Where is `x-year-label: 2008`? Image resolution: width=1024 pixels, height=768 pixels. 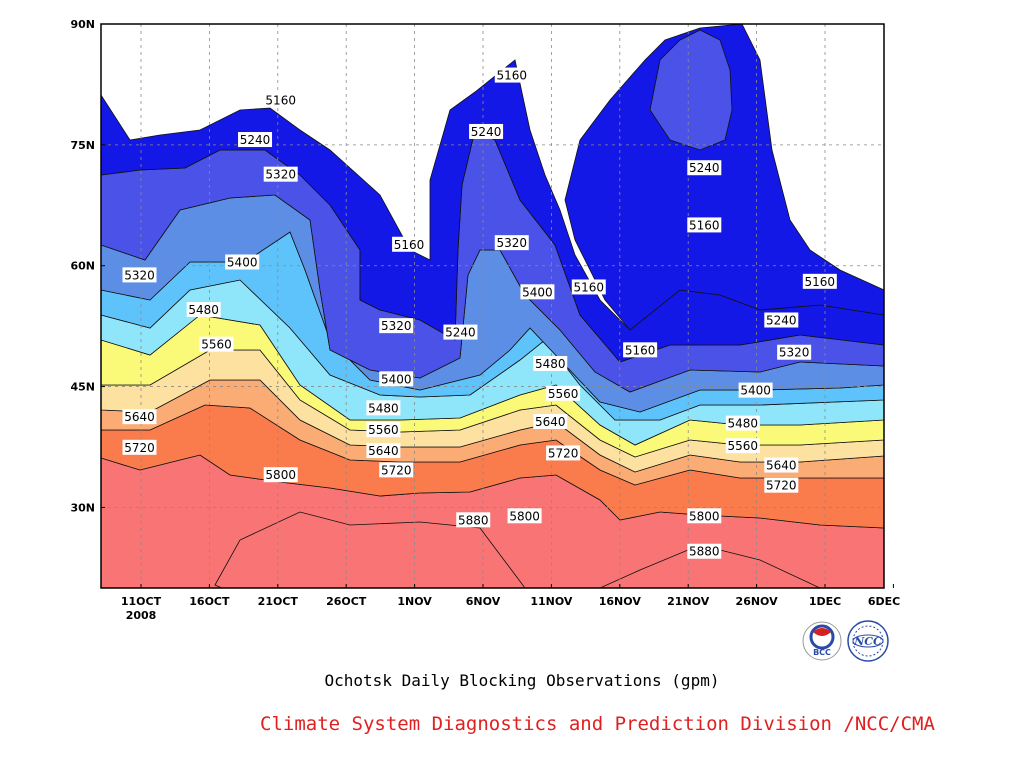
x-year-label: 2008 is located at coordinates (141, 615).